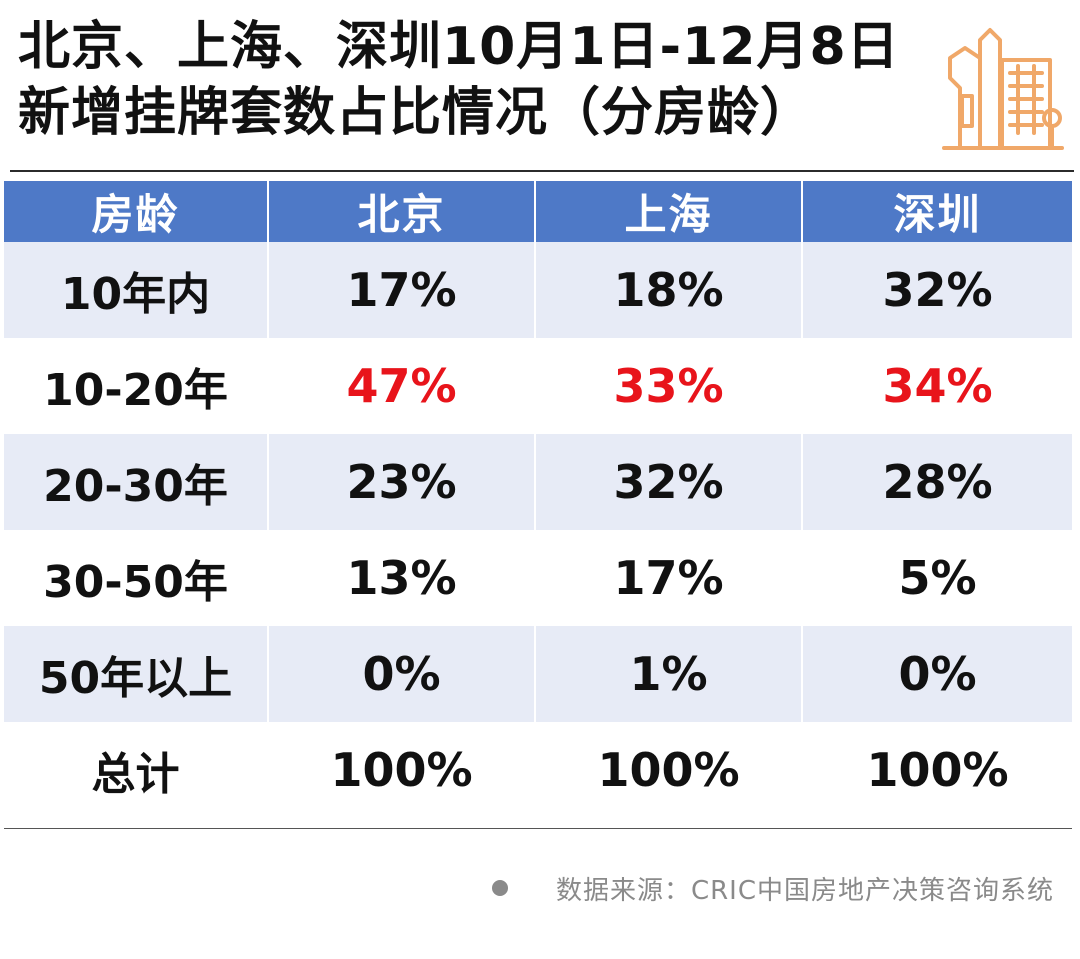 This screenshot has height=959, width=1080. I want to click on table-cell: 18%, so click(669, 290).